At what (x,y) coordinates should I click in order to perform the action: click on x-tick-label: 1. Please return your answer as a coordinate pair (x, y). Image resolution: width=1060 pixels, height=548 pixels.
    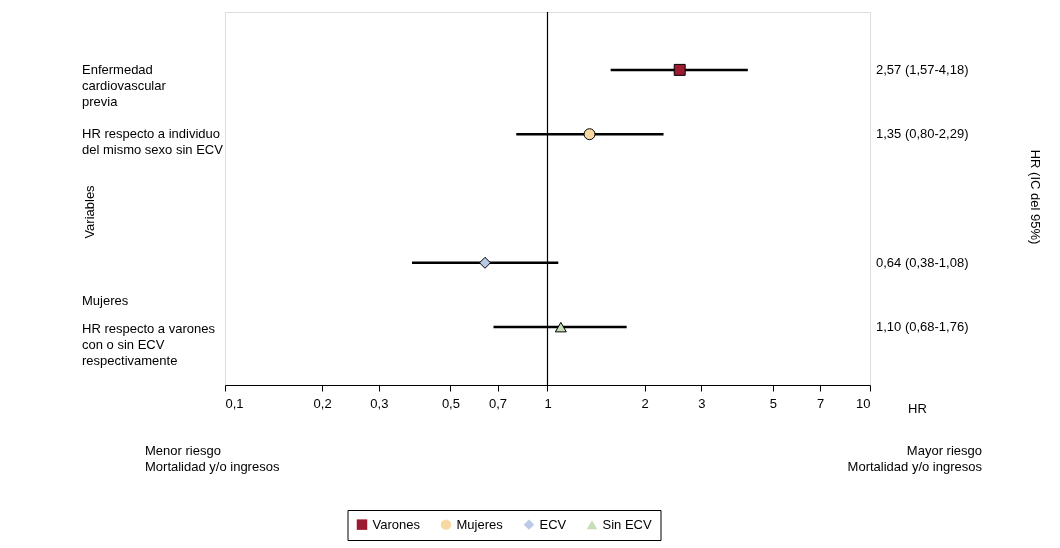
    Looking at the image, I should click on (548, 403).